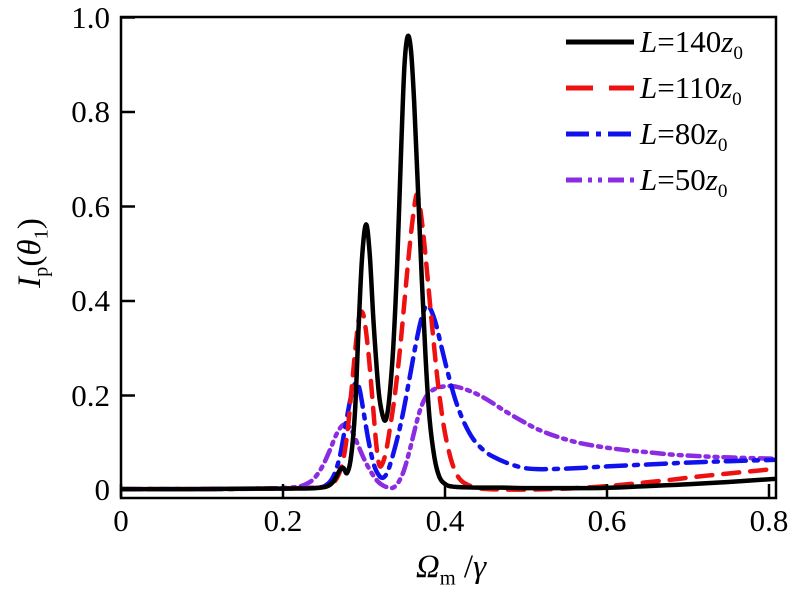 The width and height of the screenshot is (800, 600). I want to click on legend-label: L=140z0, so click(691, 44).